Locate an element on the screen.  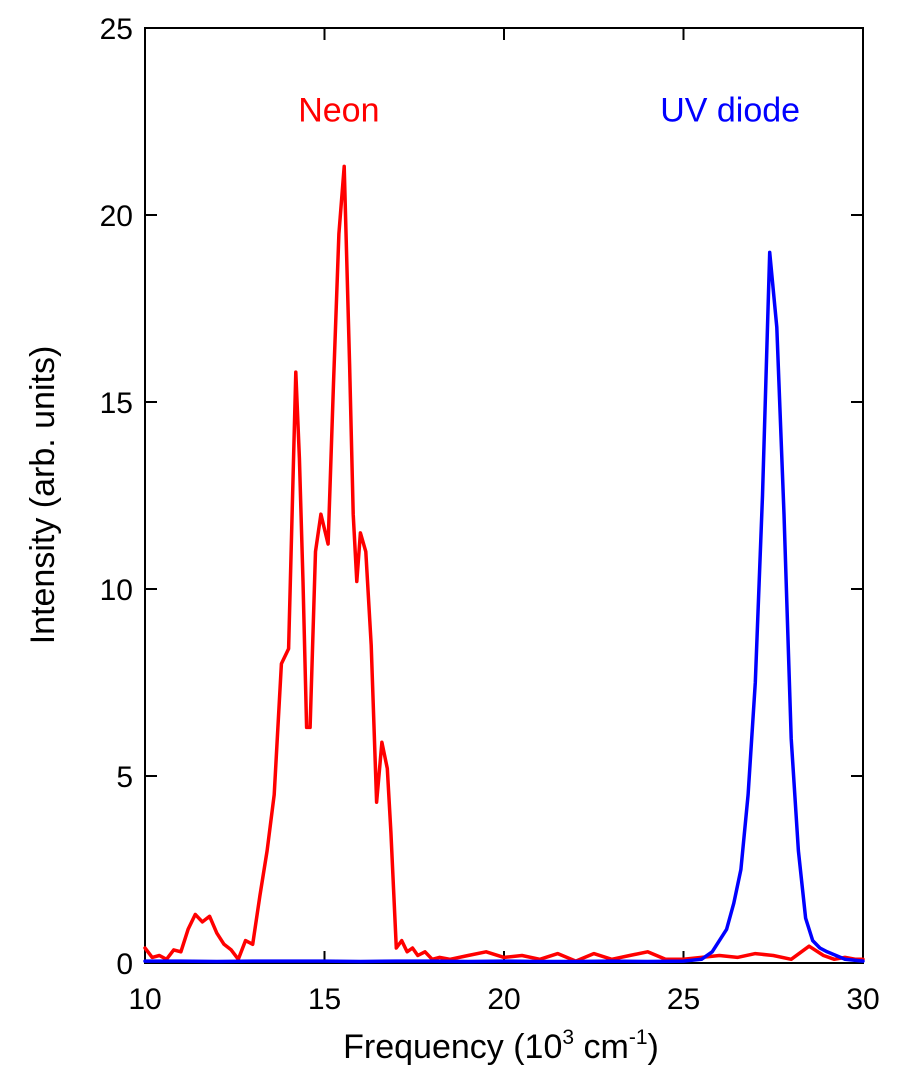
series-annotations: Neon UV diode is located at coordinates (549, 111).